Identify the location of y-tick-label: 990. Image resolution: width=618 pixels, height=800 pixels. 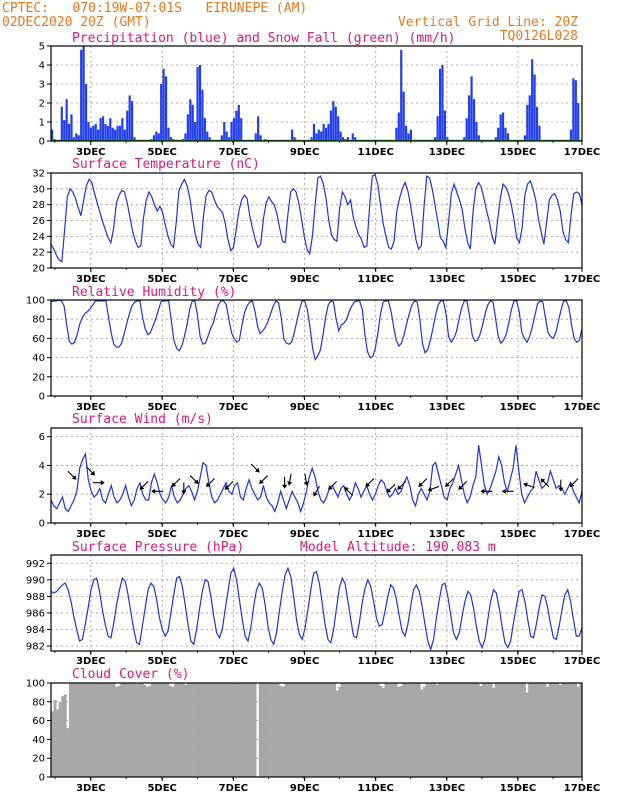
(35, 580).